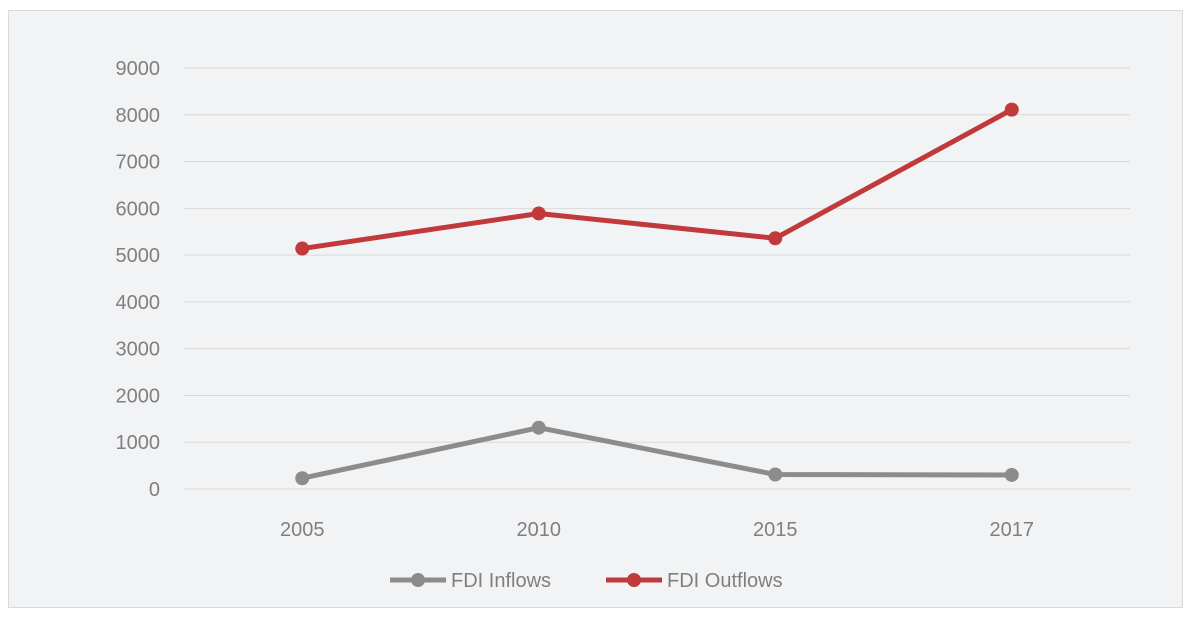 This screenshot has height=617, width=1192. Describe the element at coordinates (138, 303) in the screenshot. I see `y-tick-label: 4000` at that location.